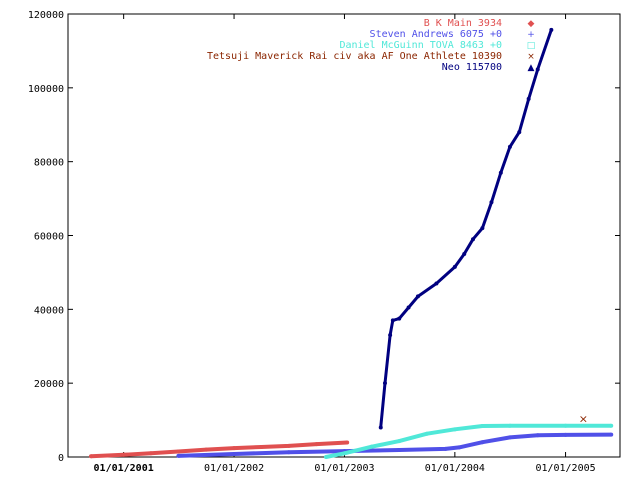  Describe the element at coordinates (46, 15) in the screenshot. I see `y-tick-label: 120000` at that location.